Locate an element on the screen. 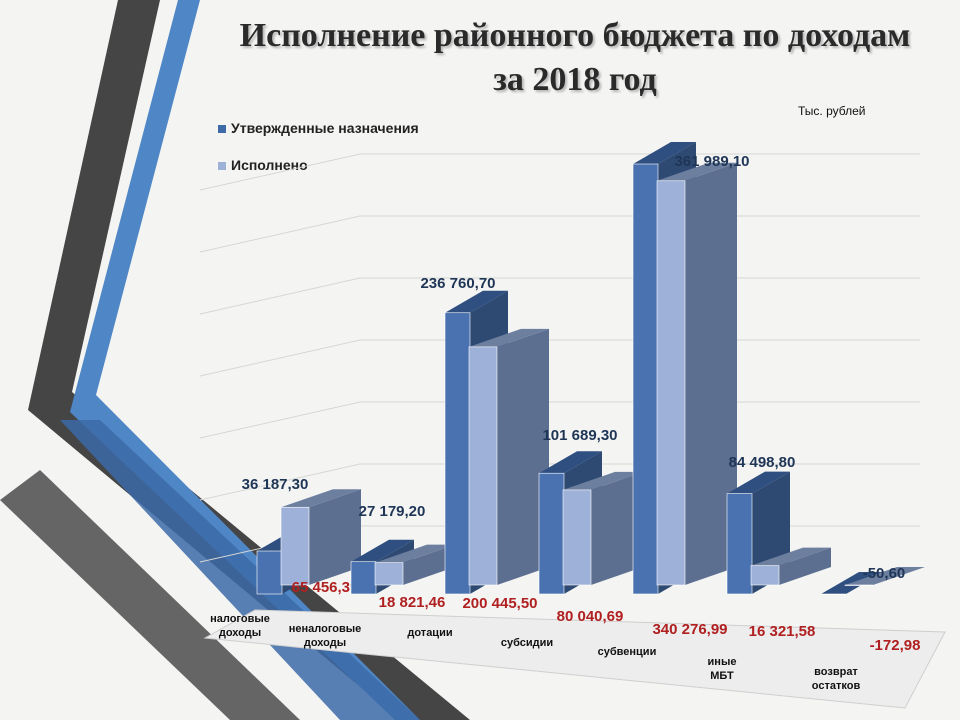 This screenshot has width=960, height=720. category-label: субсидии is located at coordinates (527, 643).